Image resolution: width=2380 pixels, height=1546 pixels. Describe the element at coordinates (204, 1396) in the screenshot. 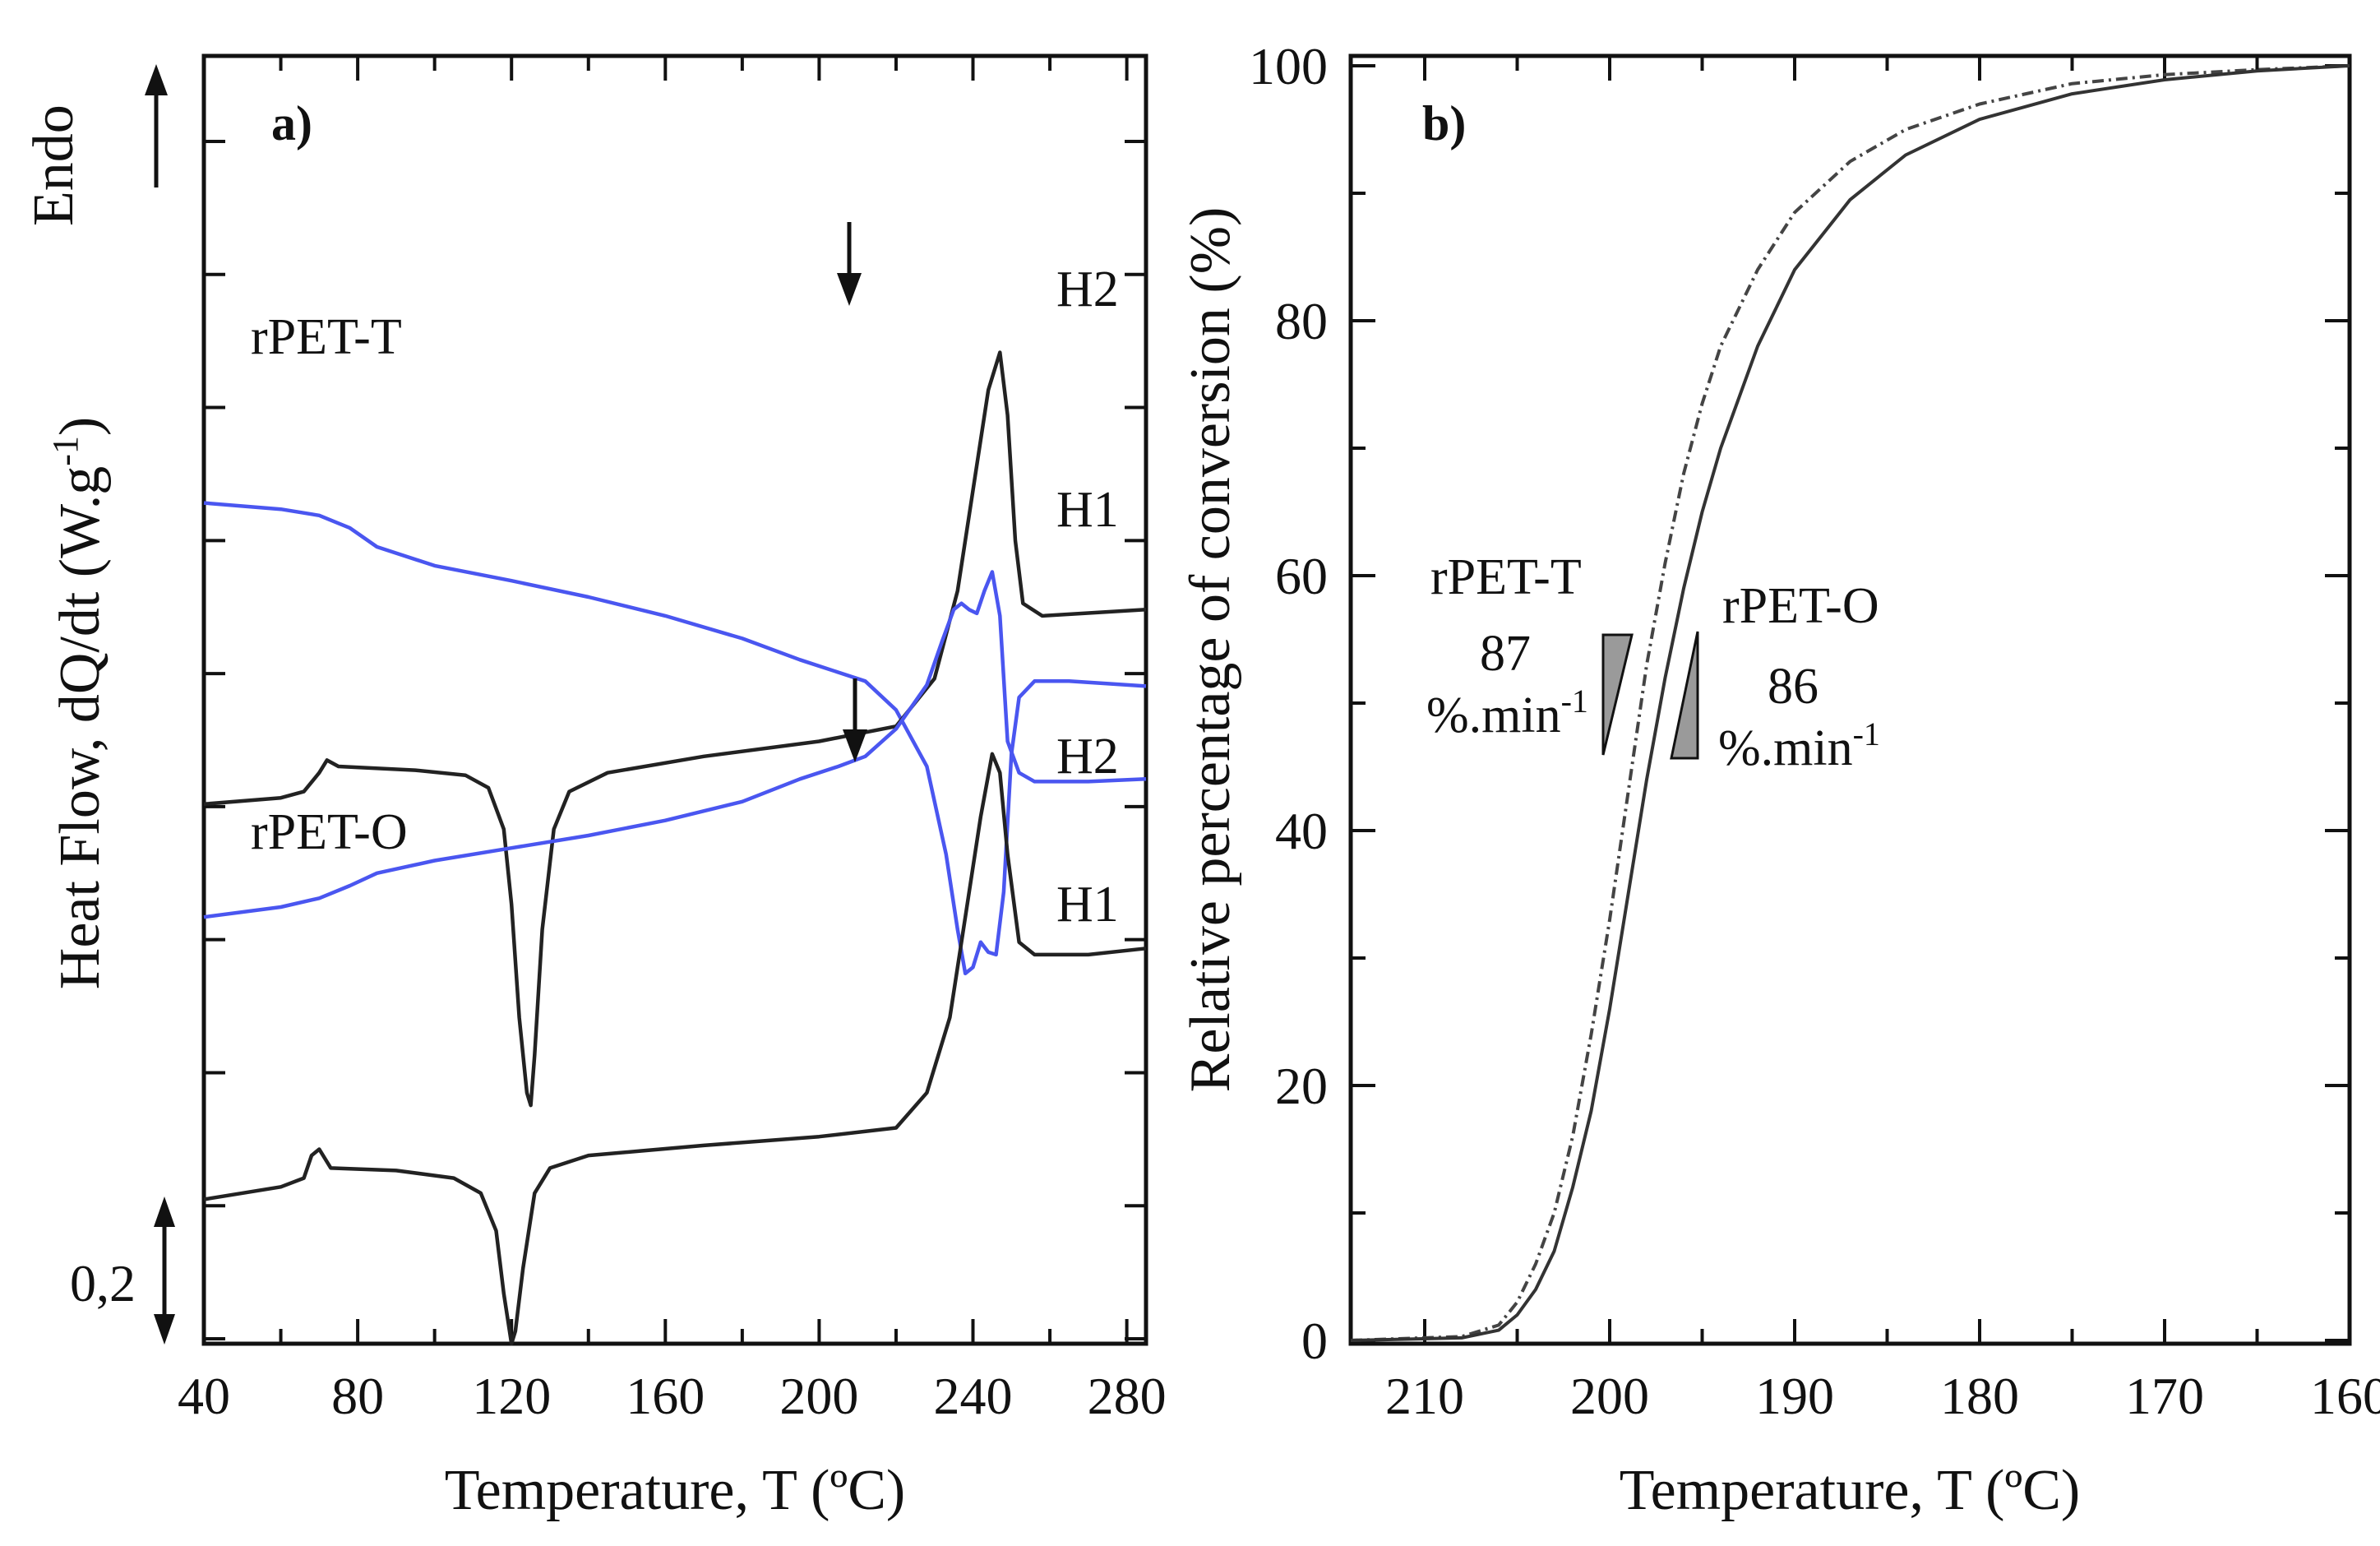

I see `a-x-tick-label-0: 40` at that location.